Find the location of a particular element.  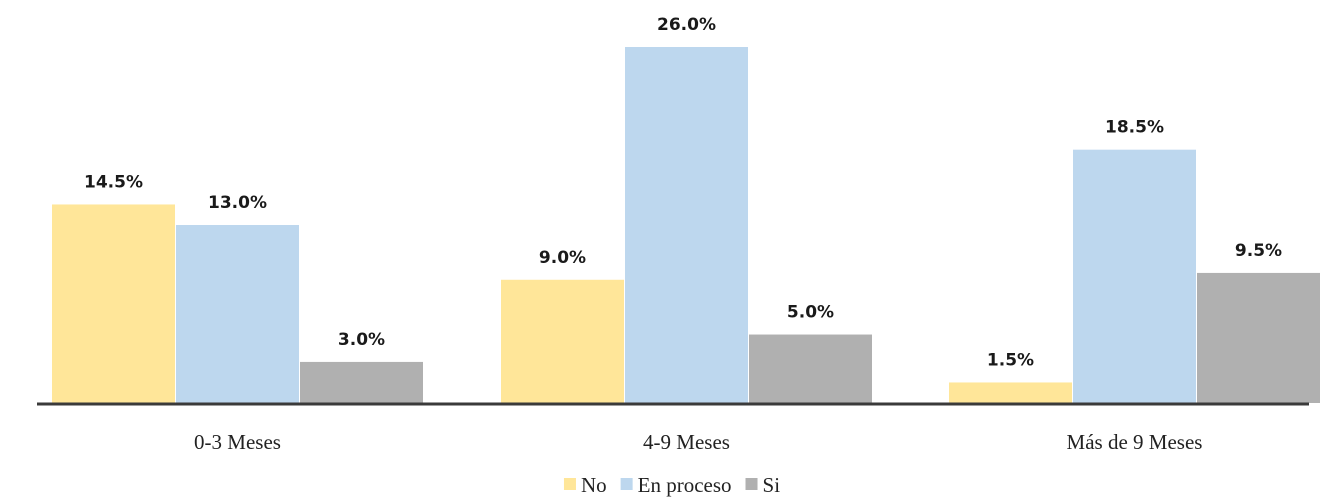

legend-item-si: Si is located at coordinates (763, 485).